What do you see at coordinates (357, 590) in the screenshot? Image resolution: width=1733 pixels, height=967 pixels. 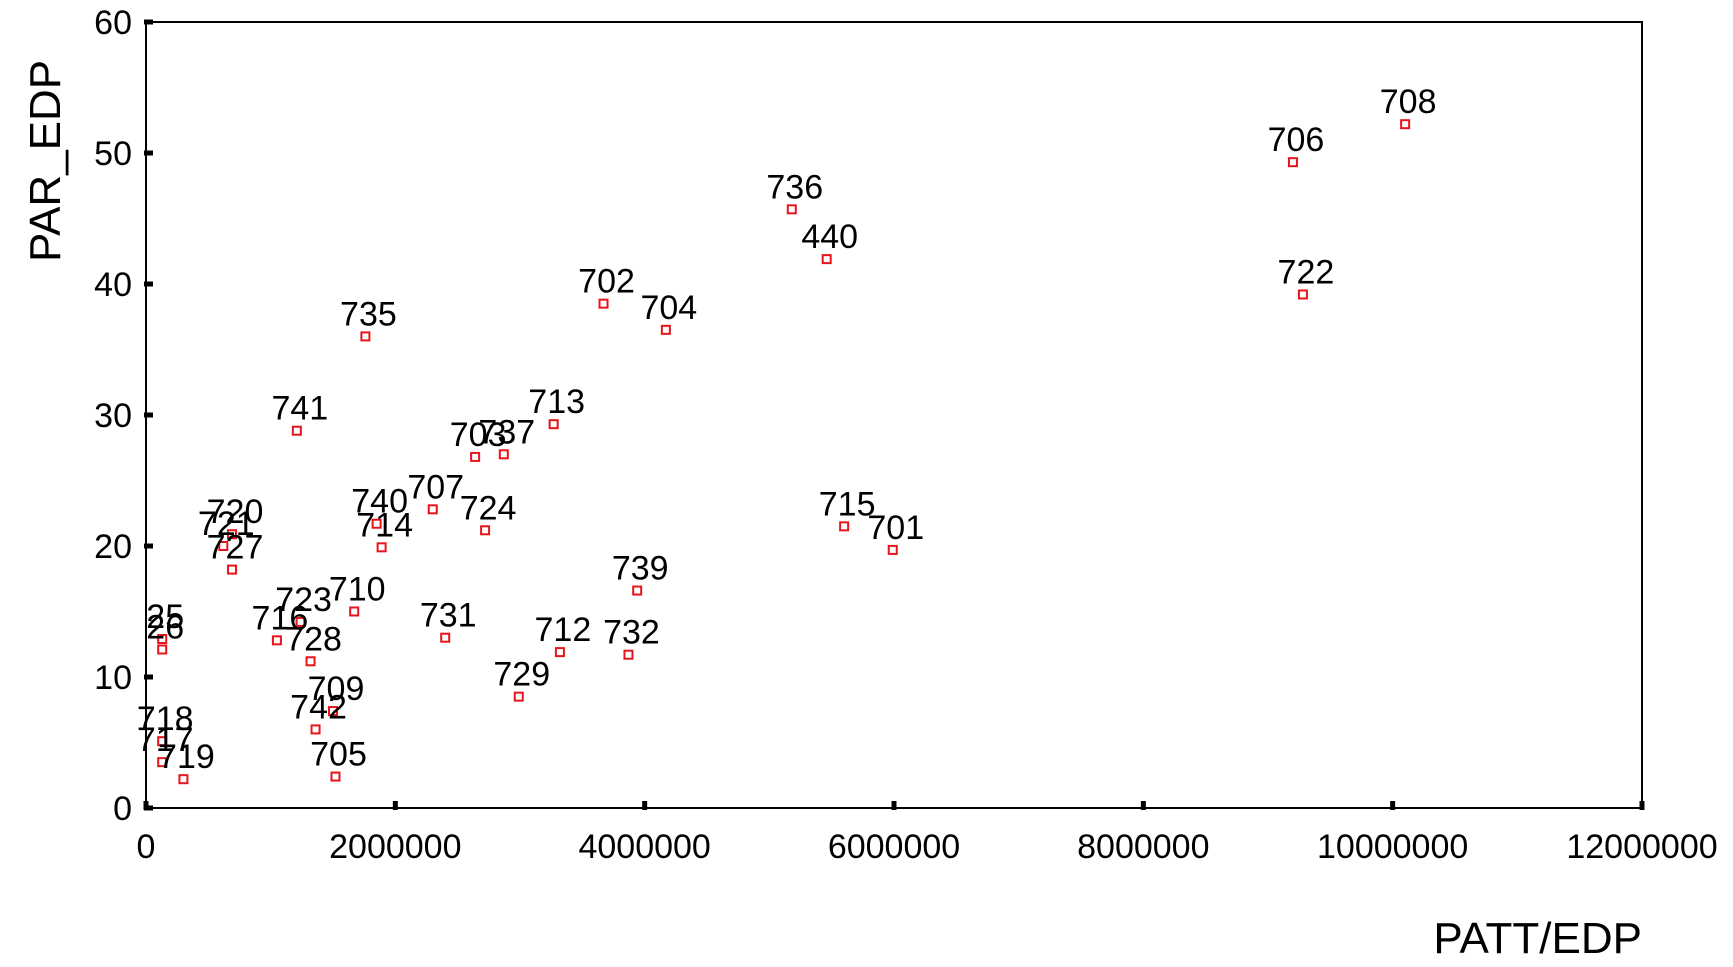 I see `data-point-label: 710` at bounding box center [357, 590].